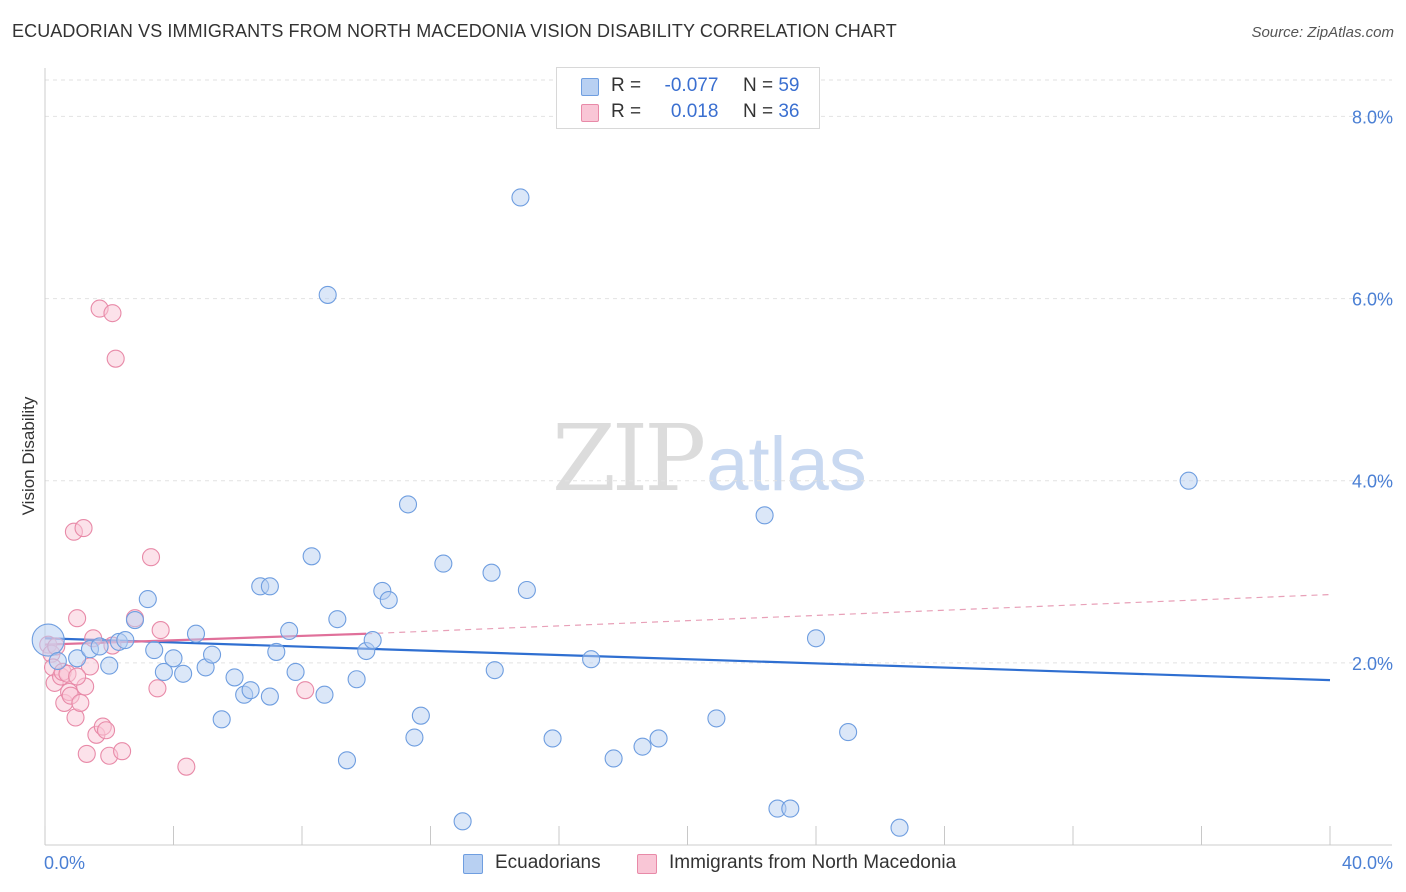 The width and height of the screenshot is (1406, 892). I want to click on y-tick-label: 2.0%, so click(1372, 664).